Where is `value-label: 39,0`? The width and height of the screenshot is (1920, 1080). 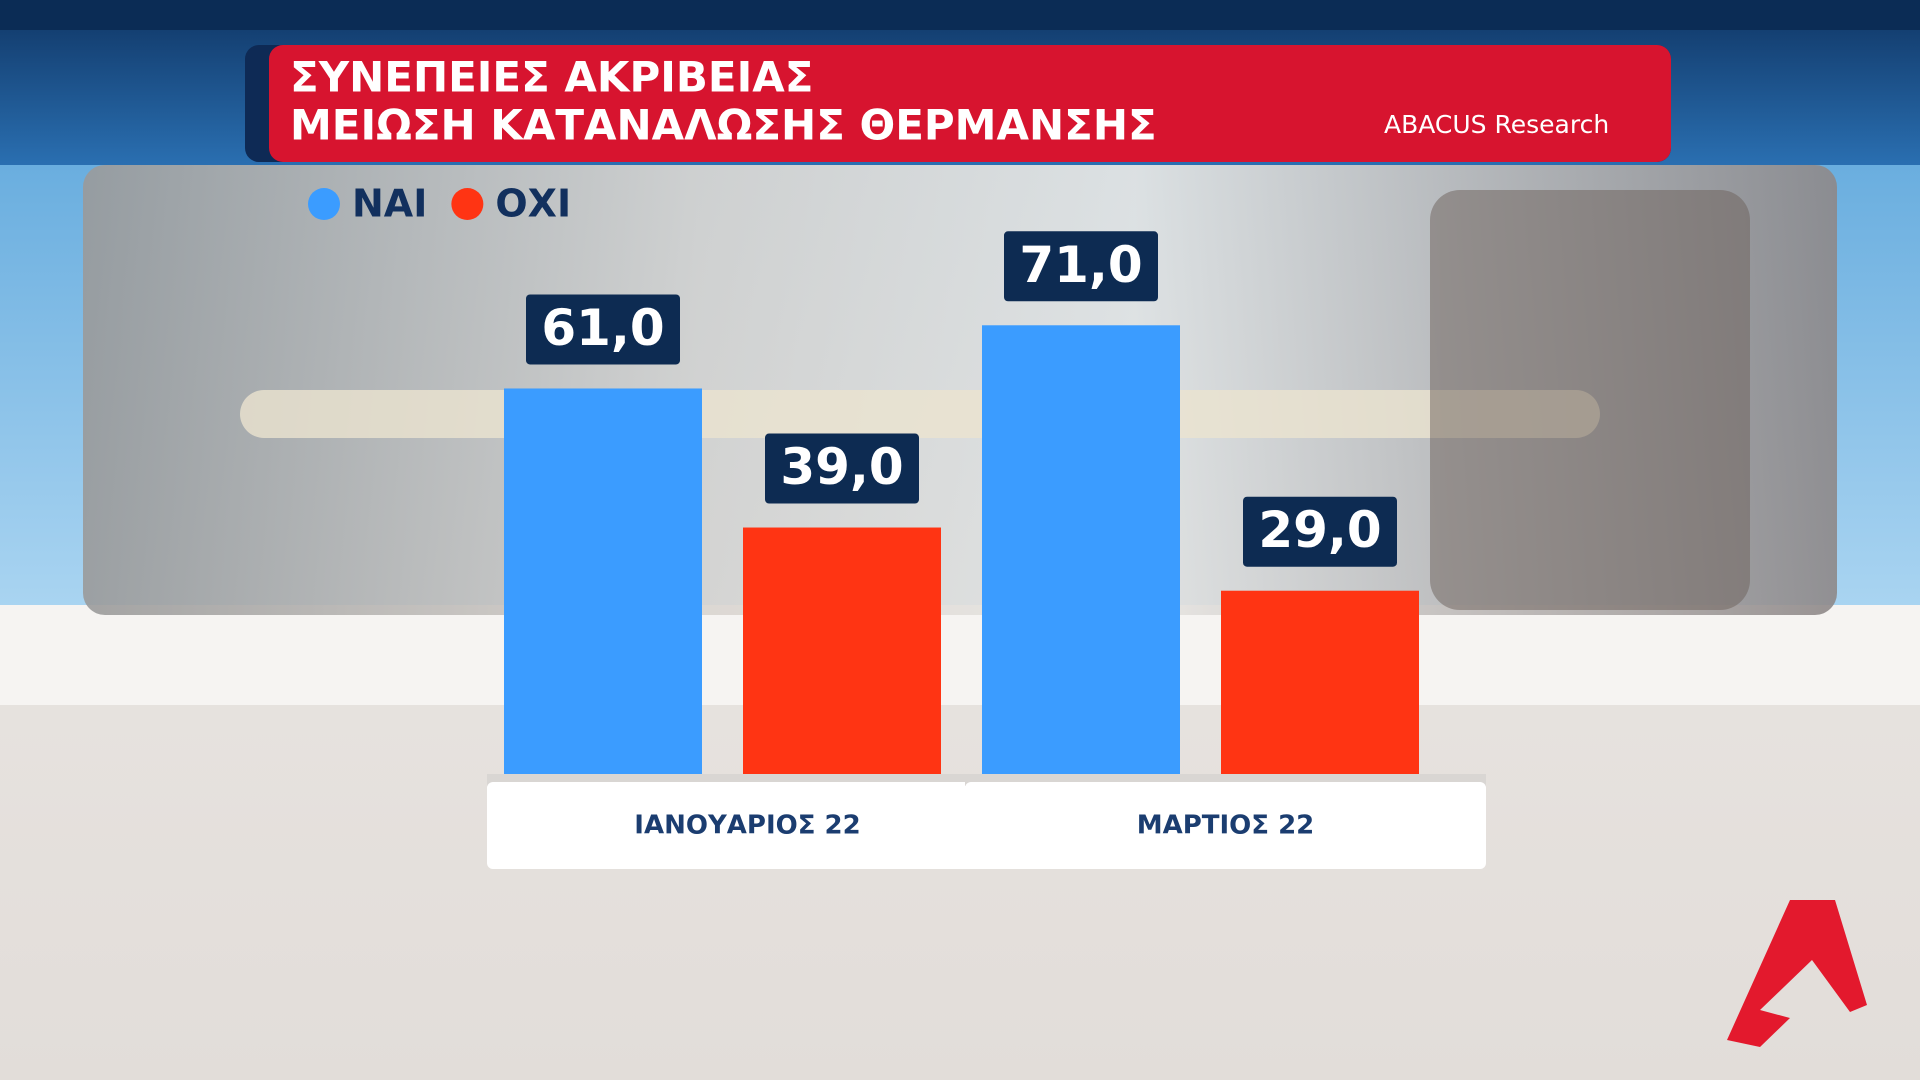
value-label: 39,0 is located at coordinates (841, 467).